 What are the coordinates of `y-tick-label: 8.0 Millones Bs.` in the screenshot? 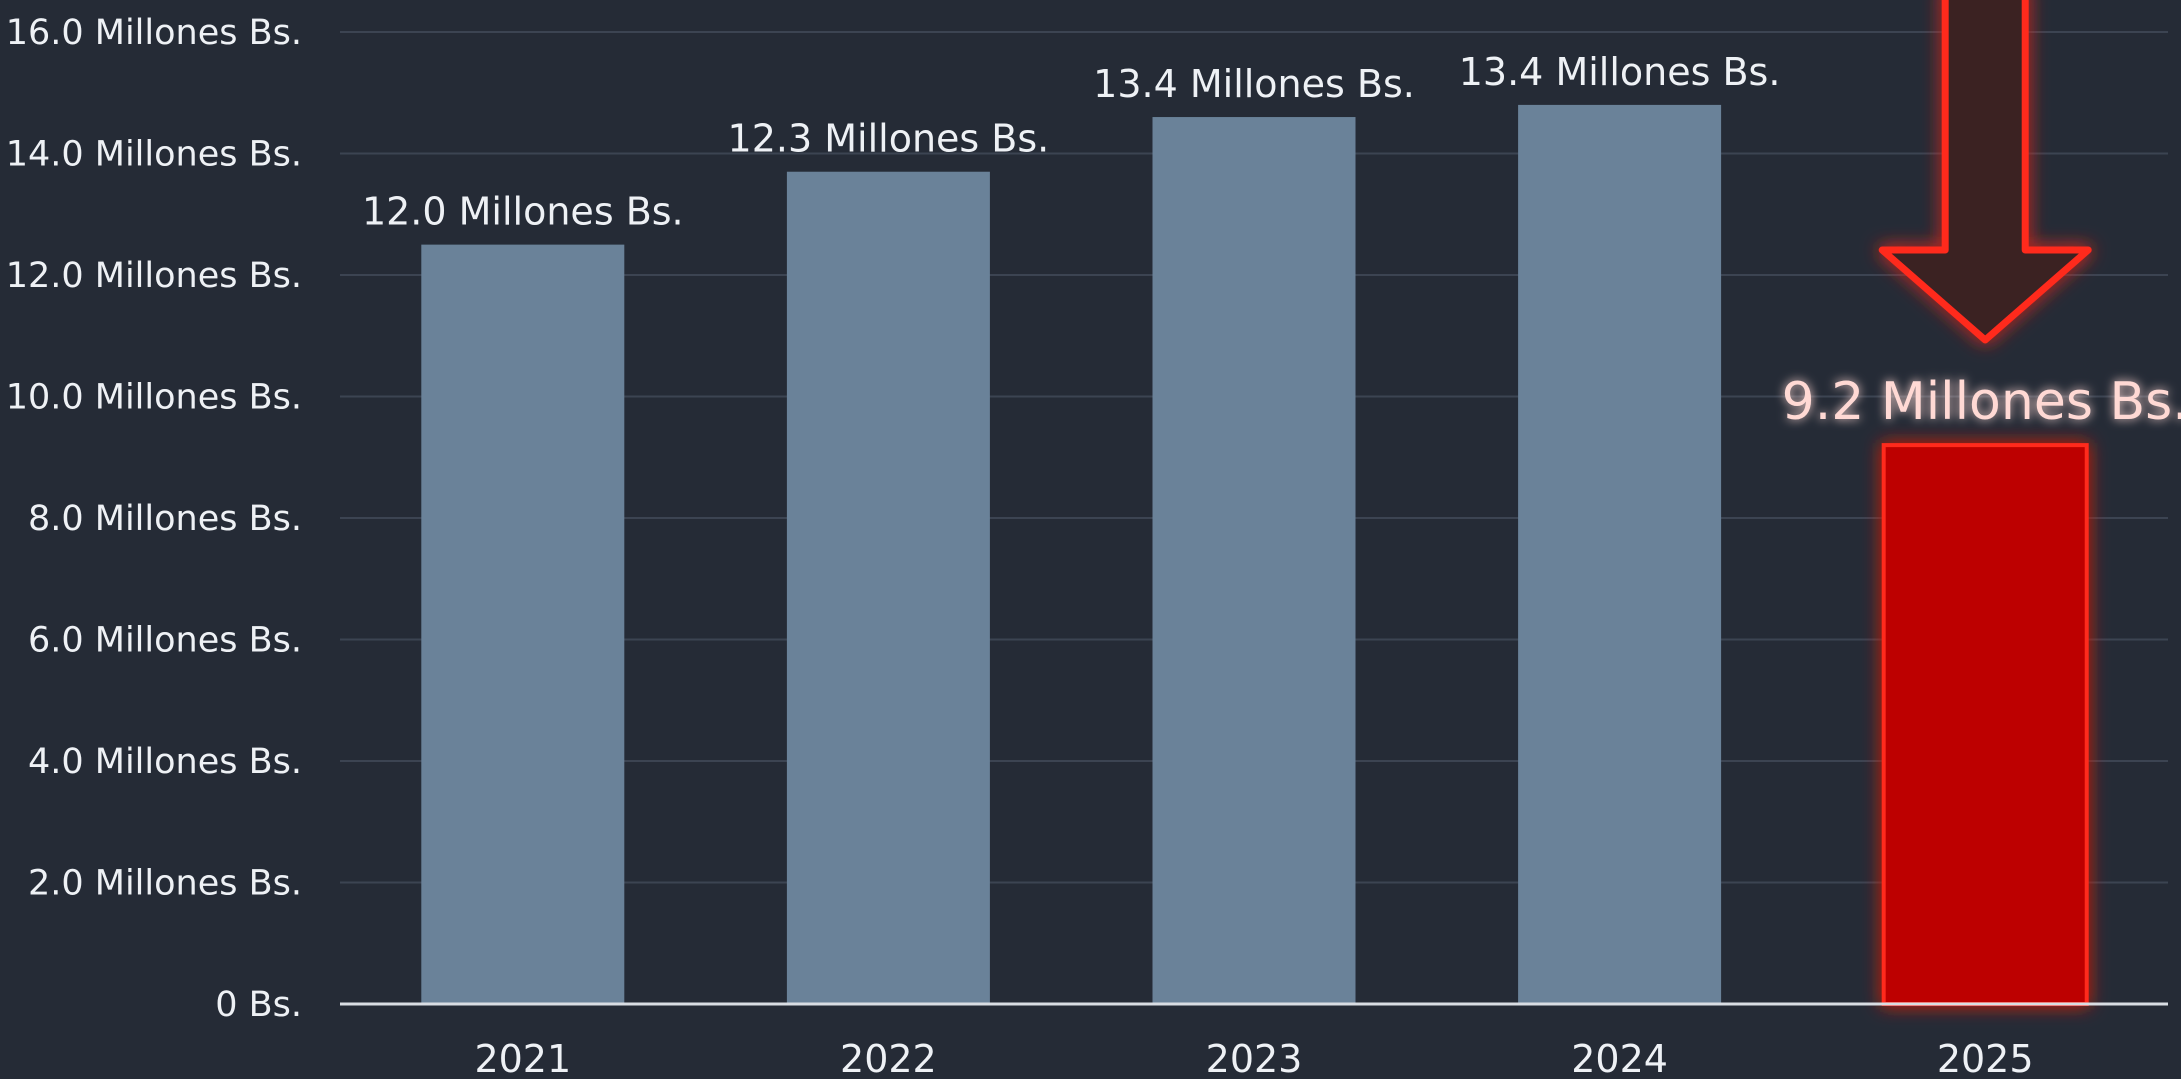 It's located at (165, 519).